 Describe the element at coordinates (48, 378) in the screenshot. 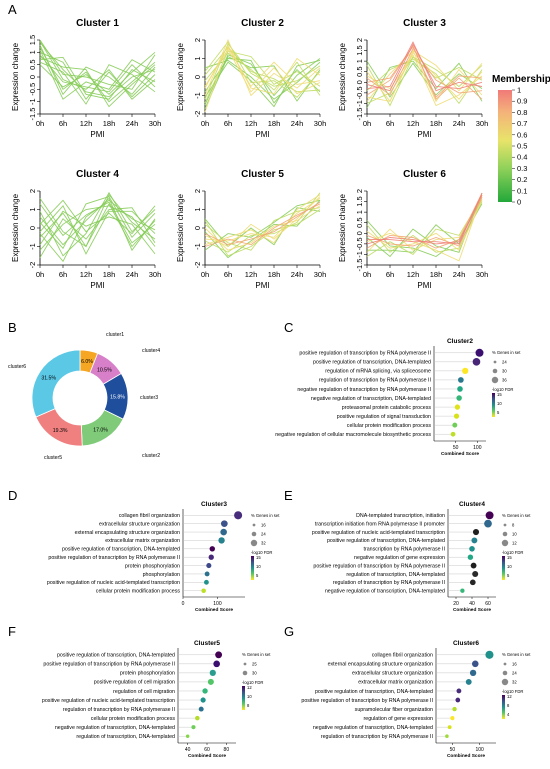

I see `donut-pct-label: 31.5%` at that location.